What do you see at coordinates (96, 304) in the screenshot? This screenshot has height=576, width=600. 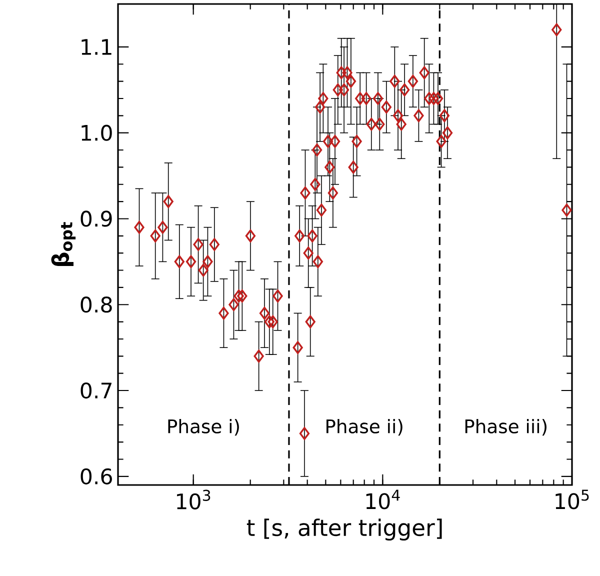 I see `y-tick-label: 0.8` at bounding box center [96, 304].